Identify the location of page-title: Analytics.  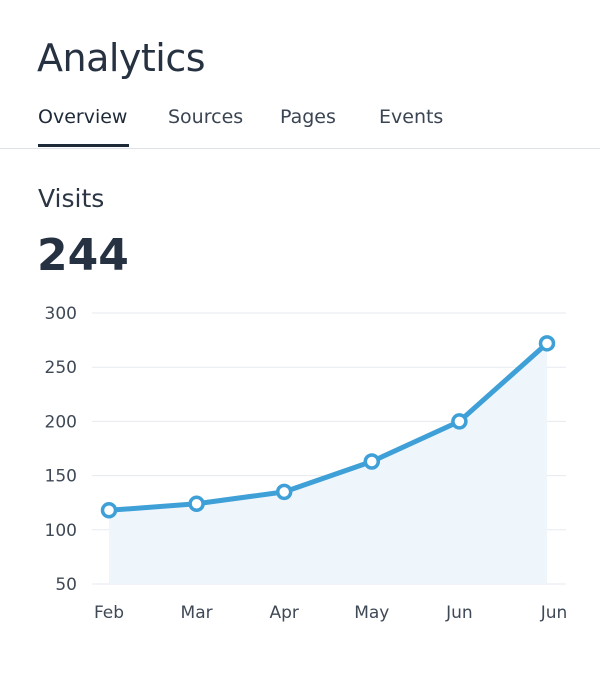
(121, 58).